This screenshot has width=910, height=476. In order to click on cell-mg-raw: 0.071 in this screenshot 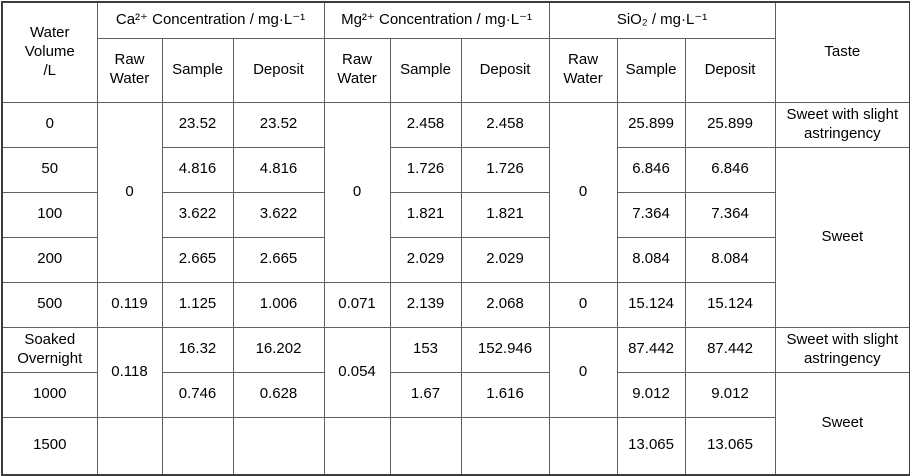, I will do `click(357, 304)`.